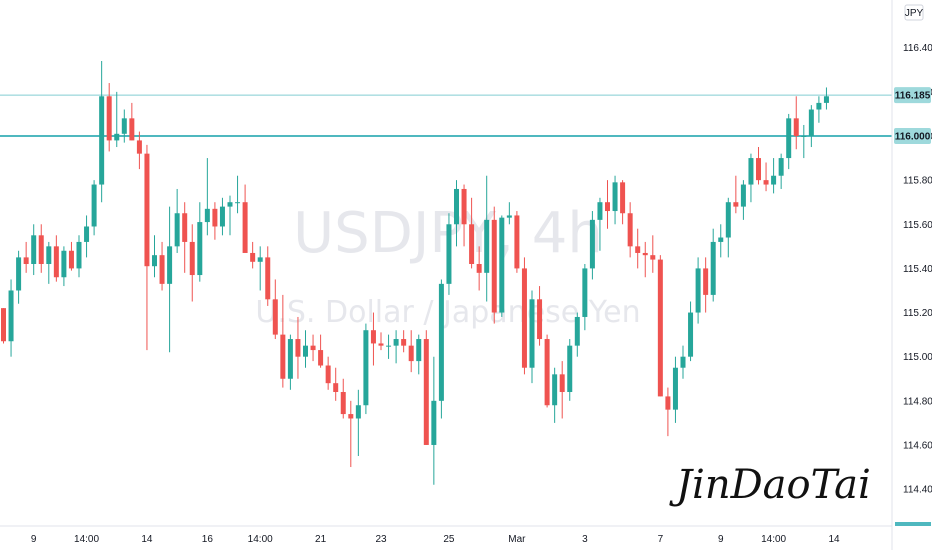 The height and width of the screenshot is (550, 932). I want to click on y-tick-label: 114.800, so click(917, 401).